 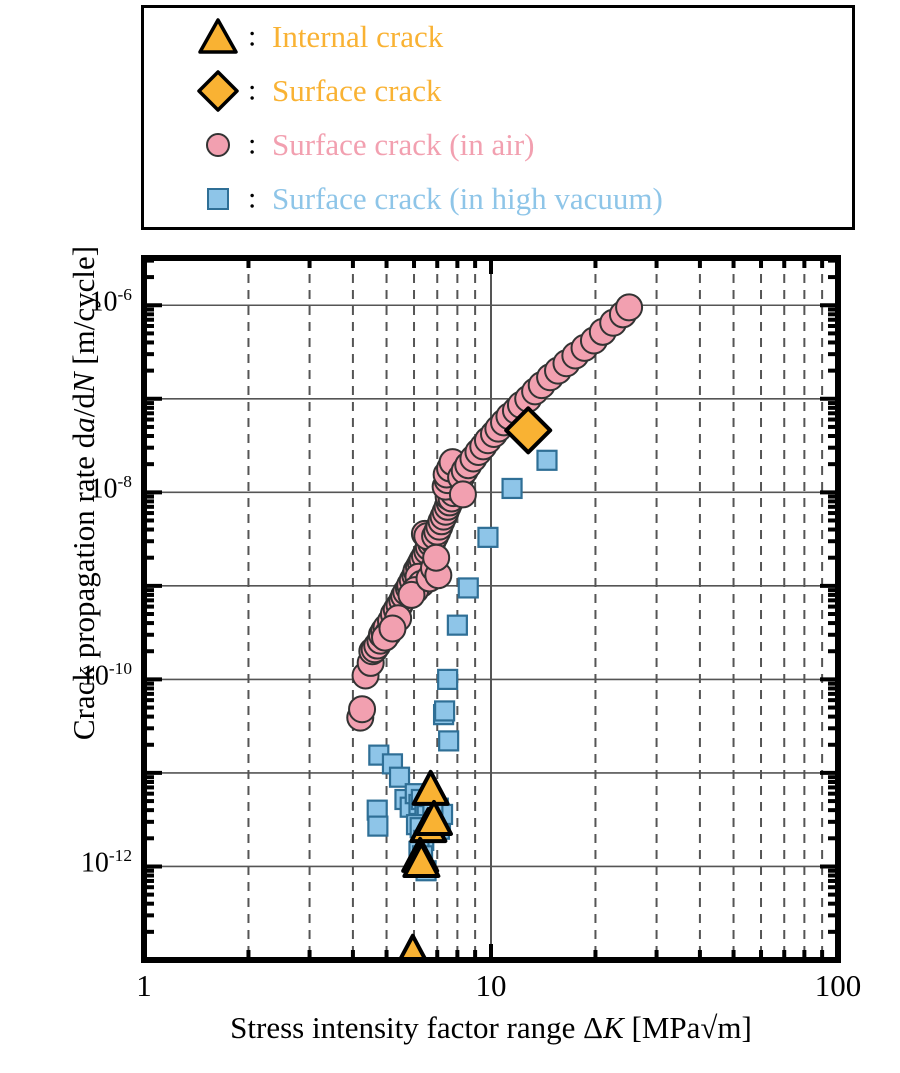 What do you see at coordinates (218, 199) in the screenshot?
I see `square-marker-icon` at bounding box center [218, 199].